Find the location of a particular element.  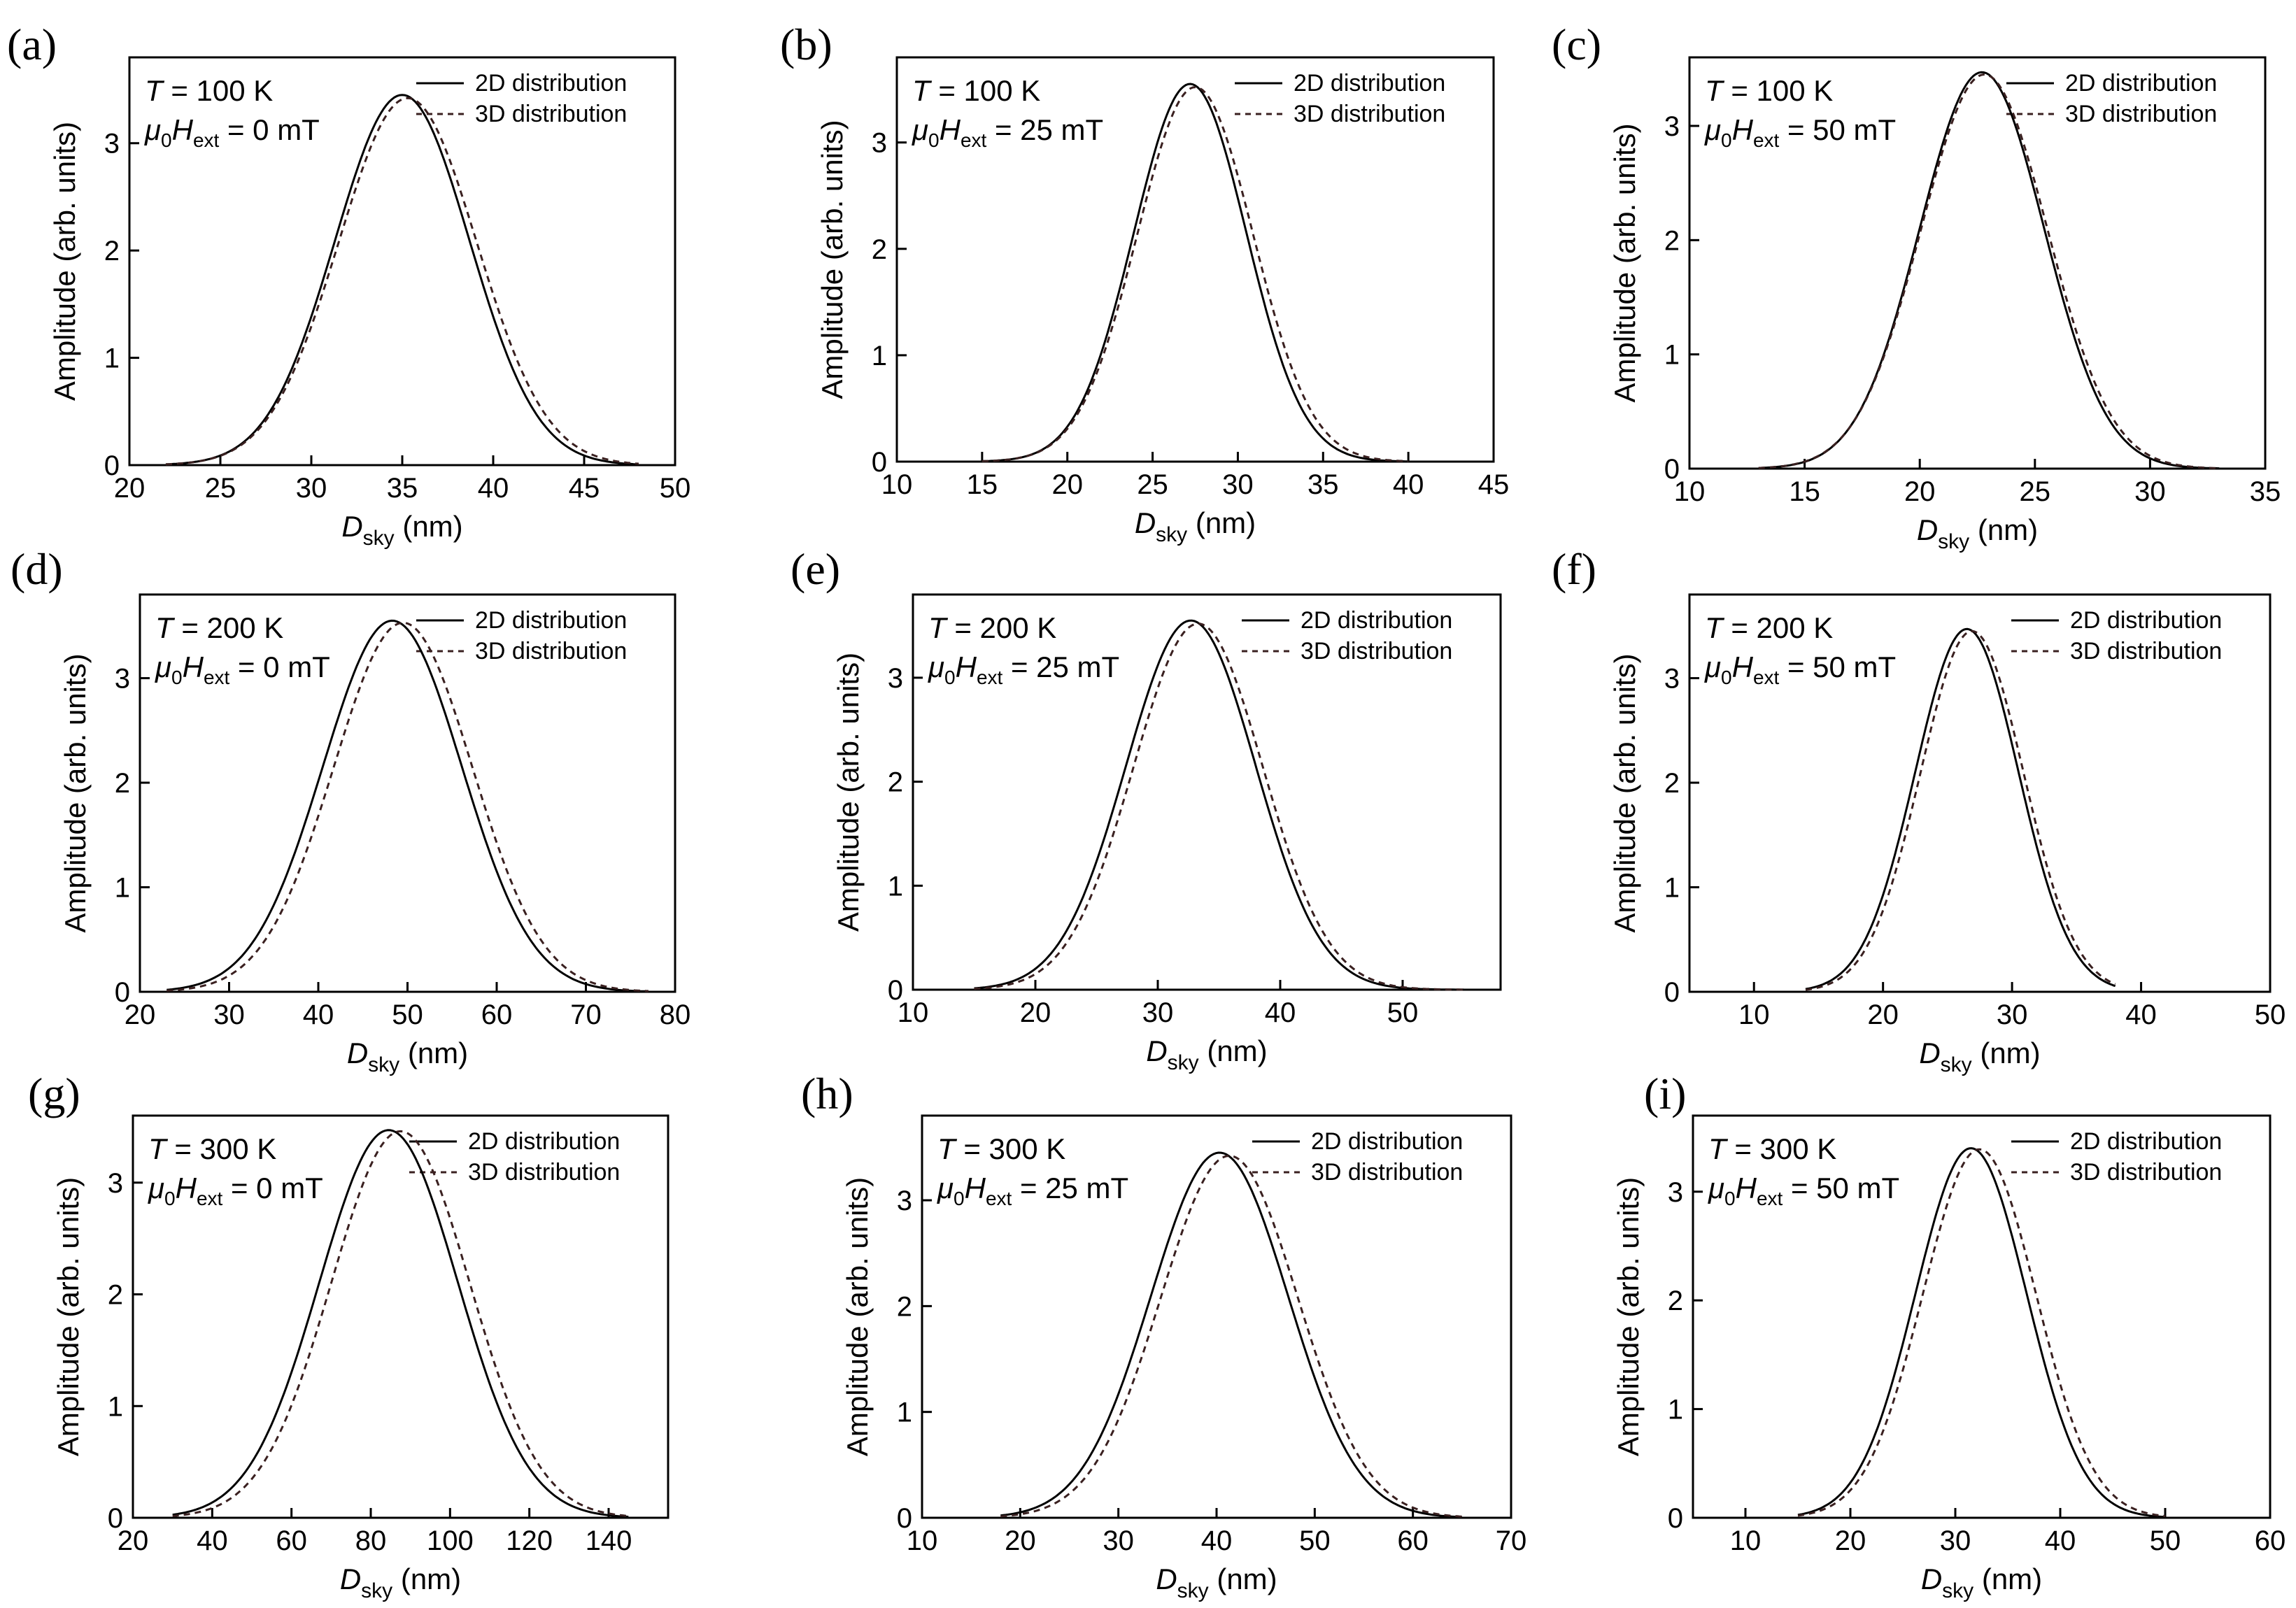

plot-frame is located at coordinates (400, 1316).